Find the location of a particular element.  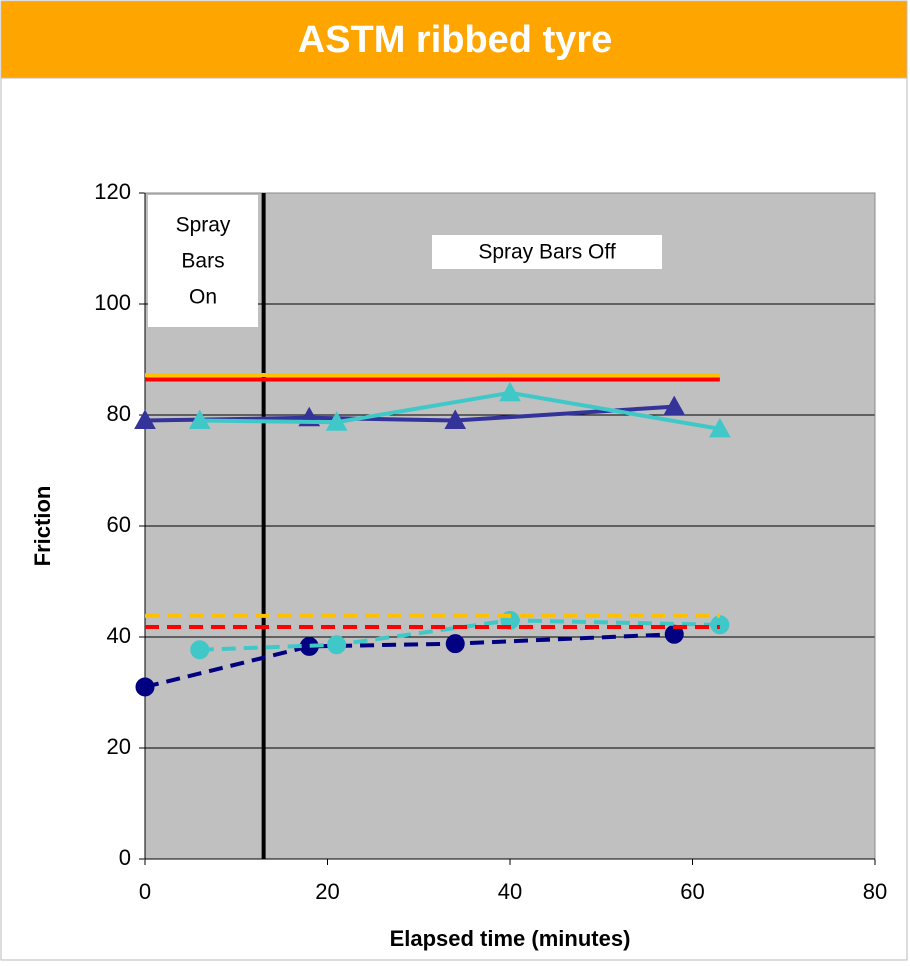

annotation: Spray Bars Off is located at coordinates (546, 252).